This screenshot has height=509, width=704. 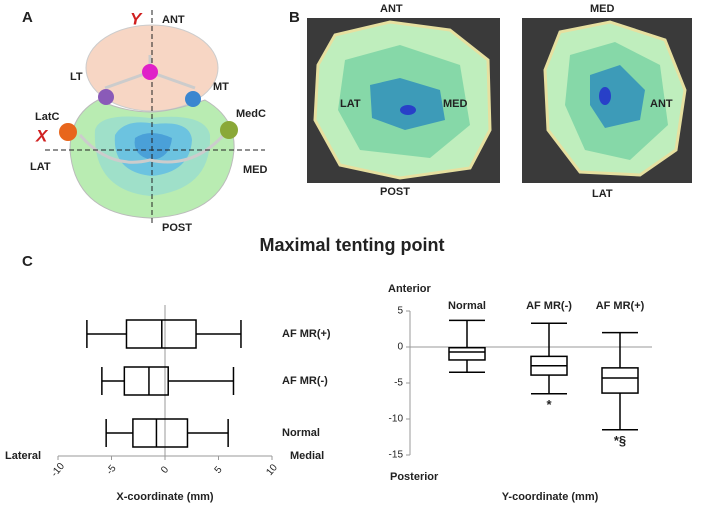 What do you see at coordinates (136, 18) in the screenshot?
I see `axis-letter: Y` at bounding box center [136, 18].